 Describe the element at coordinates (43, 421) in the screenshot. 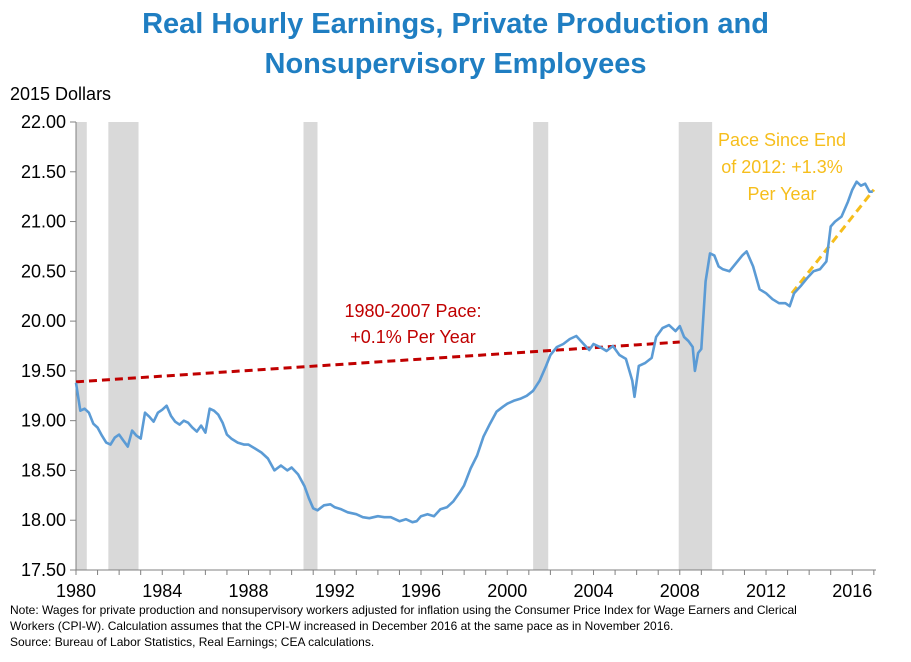

I see `y-tick-label: 19.00` at that location.